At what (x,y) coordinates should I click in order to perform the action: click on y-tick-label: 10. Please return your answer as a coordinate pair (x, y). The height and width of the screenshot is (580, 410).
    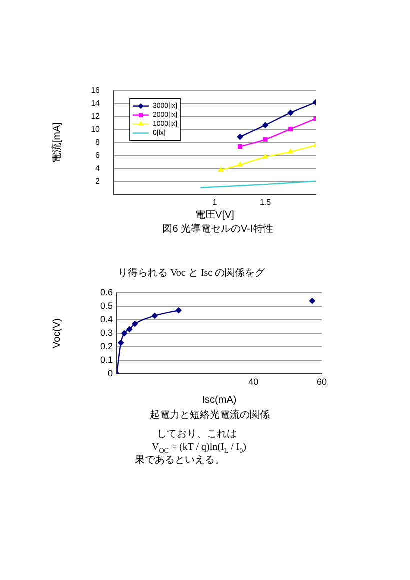
    Looking at the image, I should click on (96, 129).